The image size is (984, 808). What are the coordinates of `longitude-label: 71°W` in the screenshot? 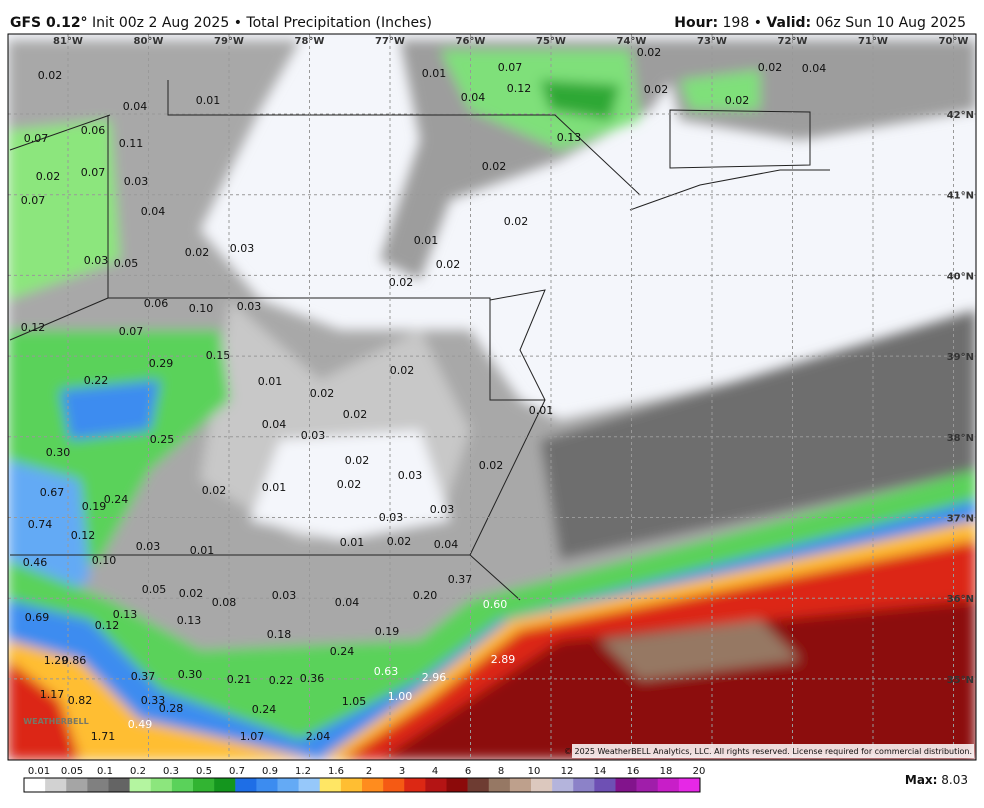 It's located at (873, 41).